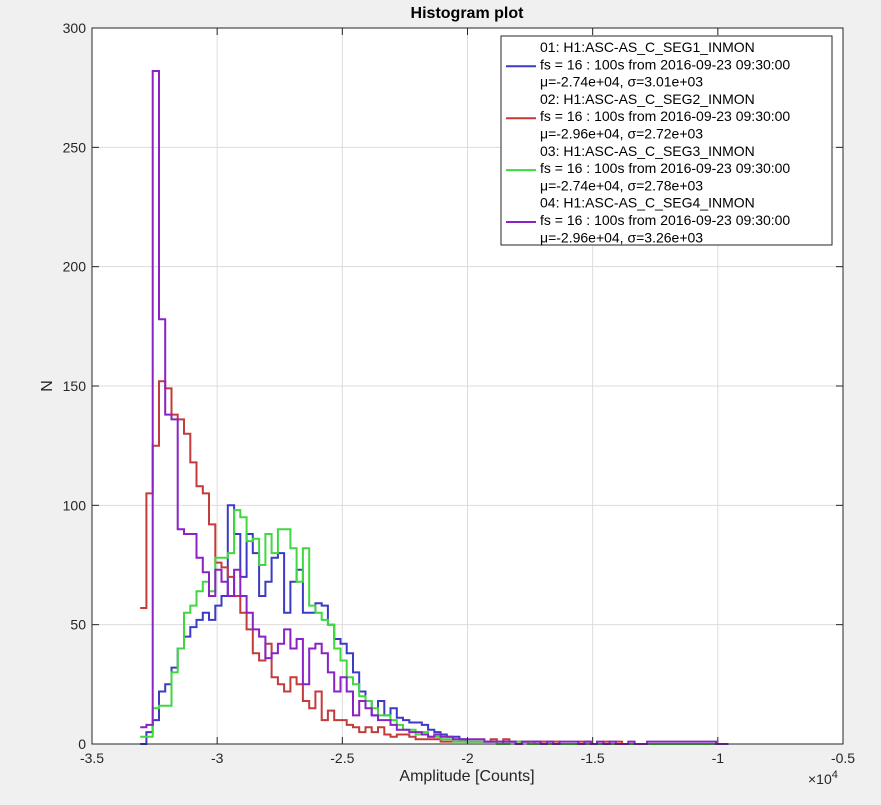 The image size is (881, 805). What do you see at coordinates (647, 99) in the screenshot?
I see `legend-entry-2-line-1: 02: H1:ASC-AS_C_SEG2_INMON` at bounding box center [647, 99].